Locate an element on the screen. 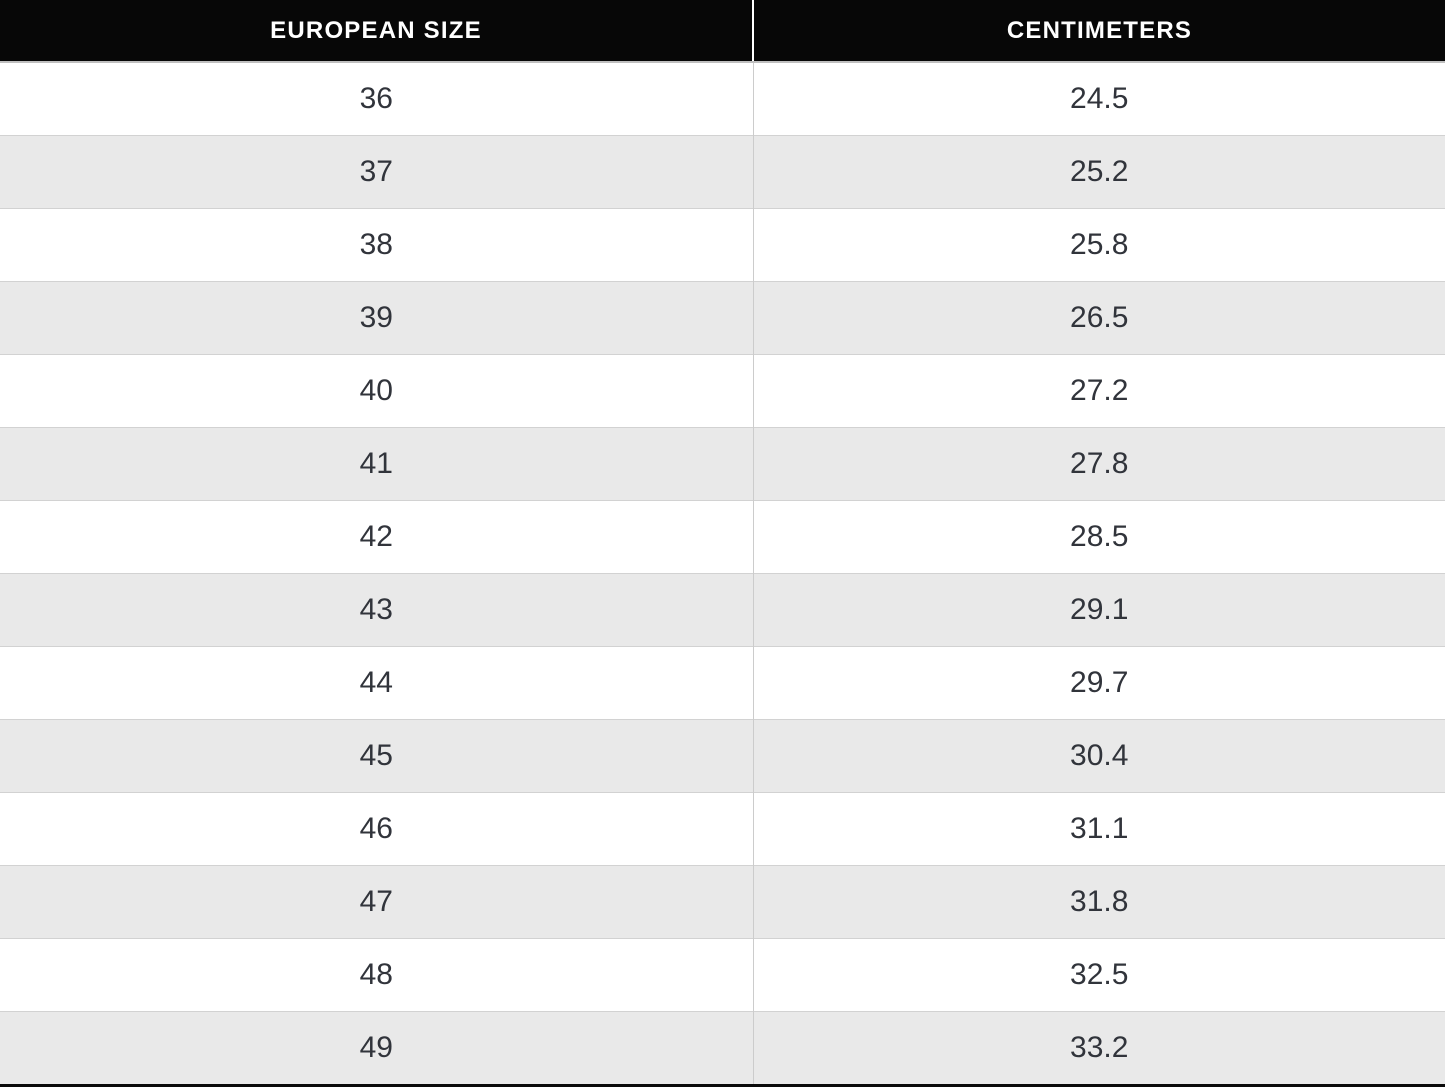 The width and height of the screenshot is (1445, 1087). european-size-cell: 44 is located at coordinates (376, 683).